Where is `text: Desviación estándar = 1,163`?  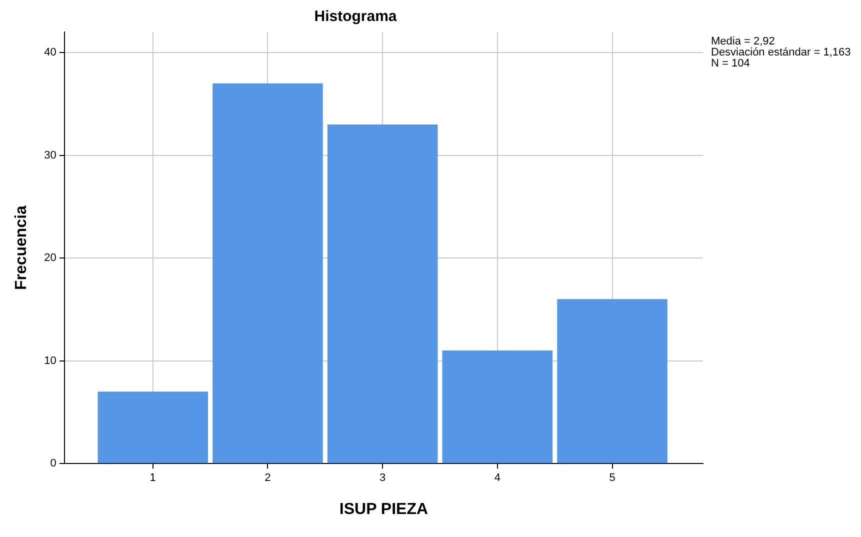 text: Desviación estándar = 1,163 is located at coordinates (781, 52).